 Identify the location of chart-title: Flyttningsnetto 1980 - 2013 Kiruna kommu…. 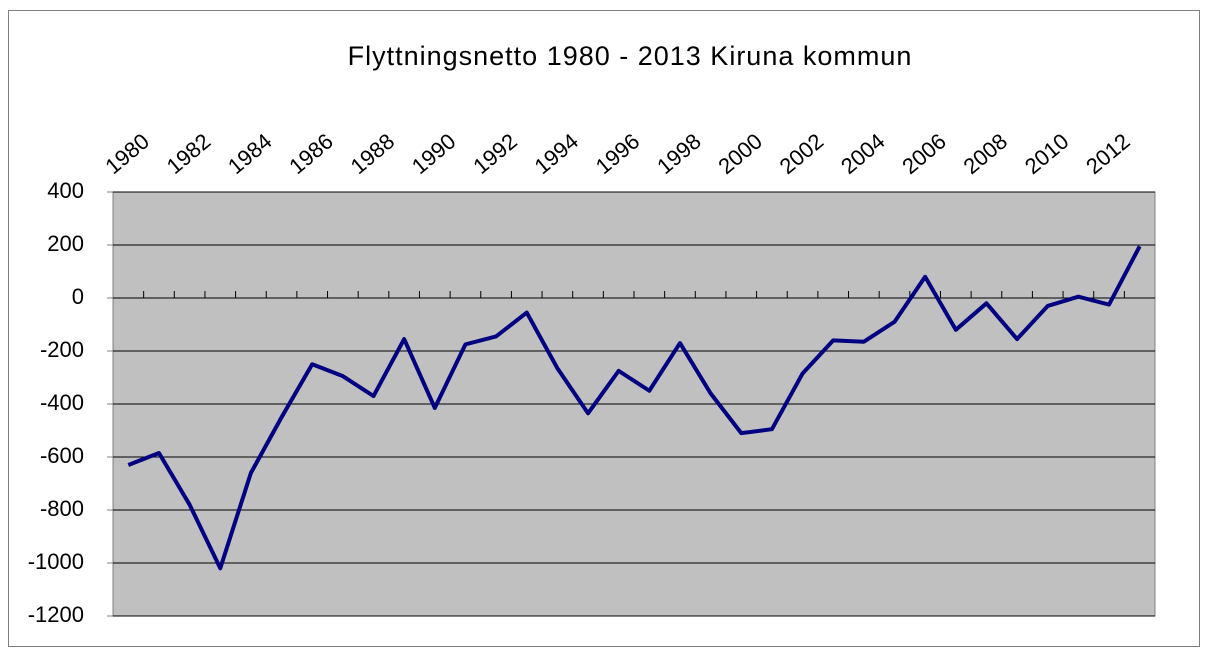
(630, 56).